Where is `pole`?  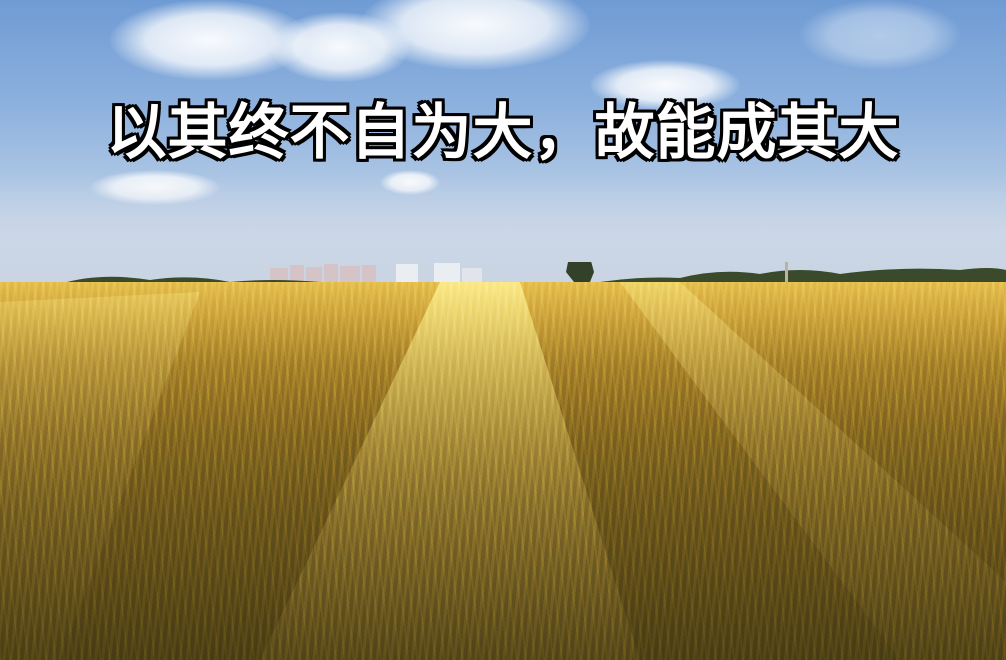 pole is located at coordinates (786, 272).